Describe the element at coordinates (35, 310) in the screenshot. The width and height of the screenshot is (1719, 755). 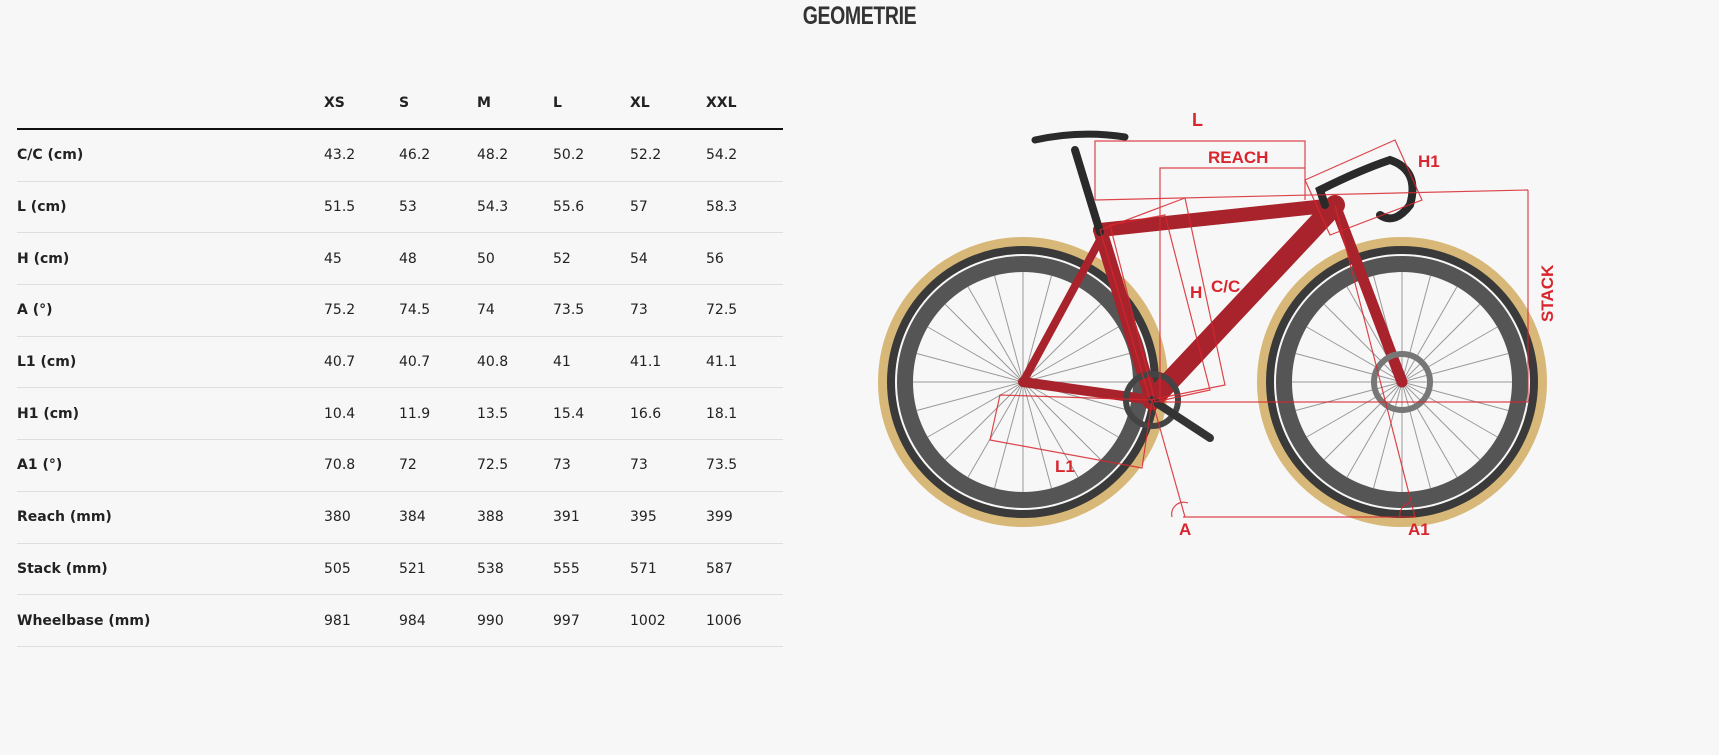
I see `row-label: A (°)` at that location.